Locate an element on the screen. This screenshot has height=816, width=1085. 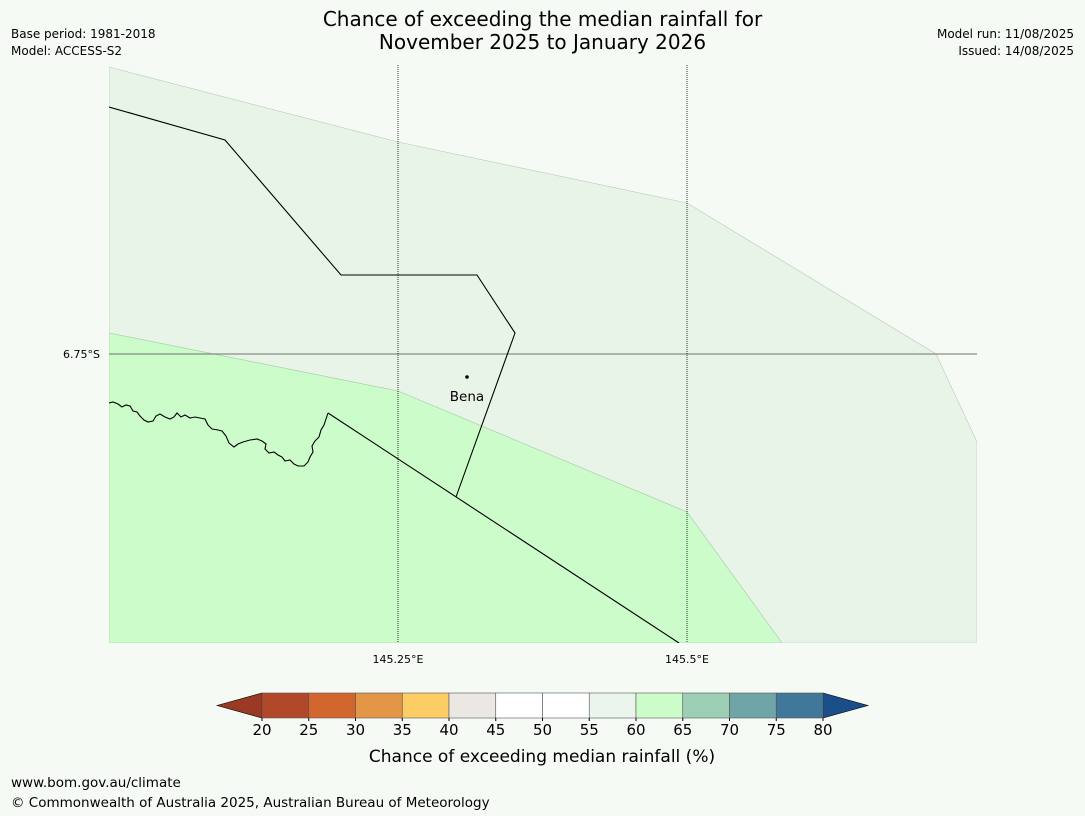
colorbar-tick-label: 25 is located at coordinates (308, 730).